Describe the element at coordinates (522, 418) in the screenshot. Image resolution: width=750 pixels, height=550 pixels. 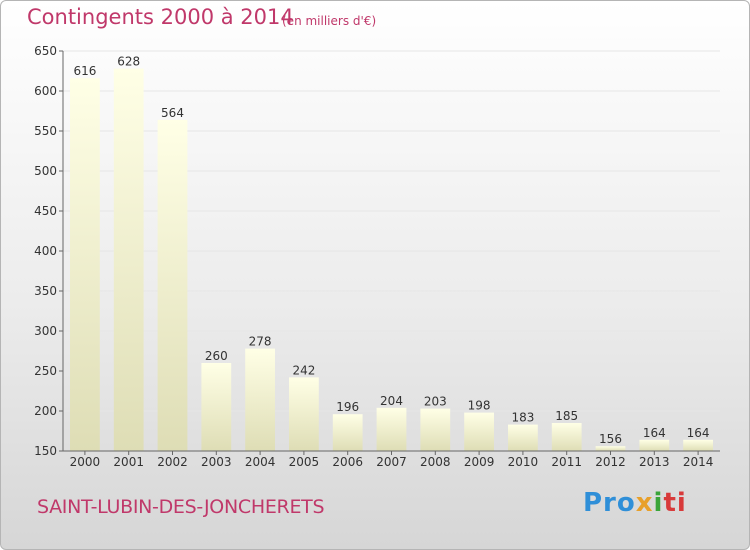
I see `data-label-2010: 183` at that location.